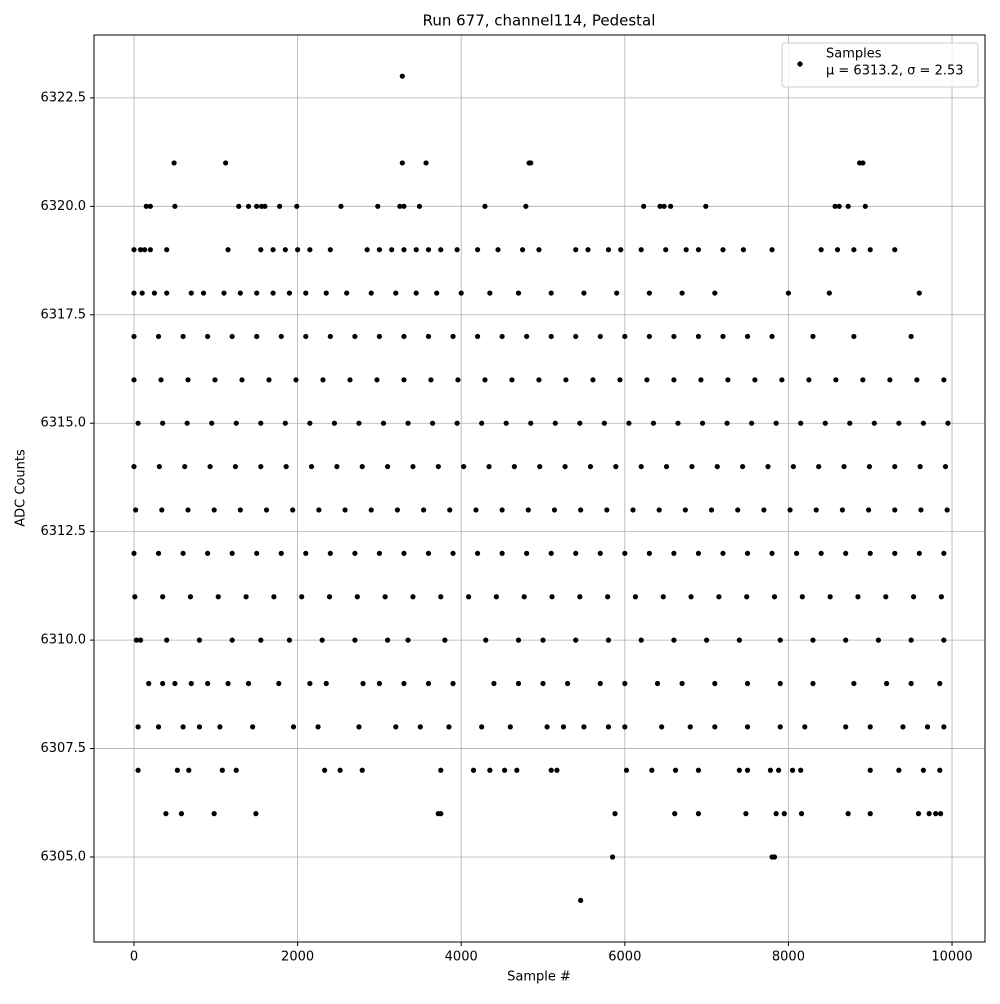 The image size is (1000, 1004). Describe the element at coordinates (800, 64) in the screenshot. I see `legend-marker` at that location.